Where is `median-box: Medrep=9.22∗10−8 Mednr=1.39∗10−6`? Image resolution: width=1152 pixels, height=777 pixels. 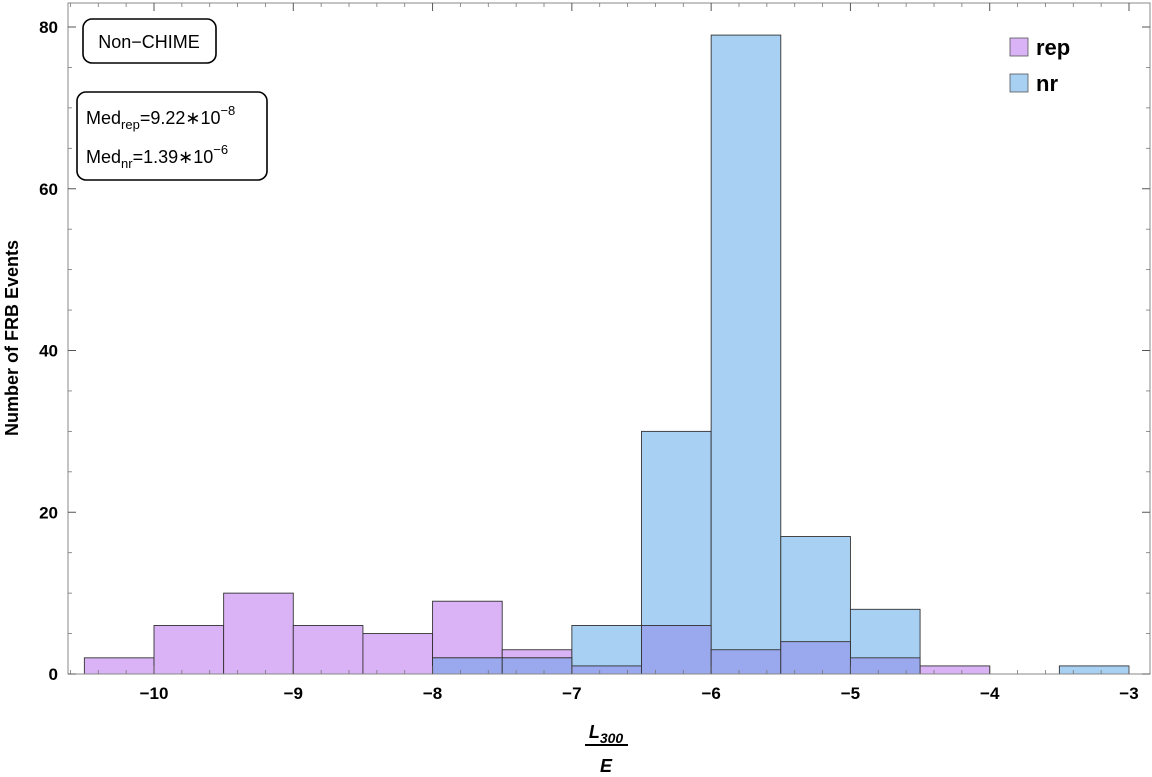
median-box: Medrep=9.22∗10−8 Mednr=1.39∗10−6 is located at coordinates (172, 136).